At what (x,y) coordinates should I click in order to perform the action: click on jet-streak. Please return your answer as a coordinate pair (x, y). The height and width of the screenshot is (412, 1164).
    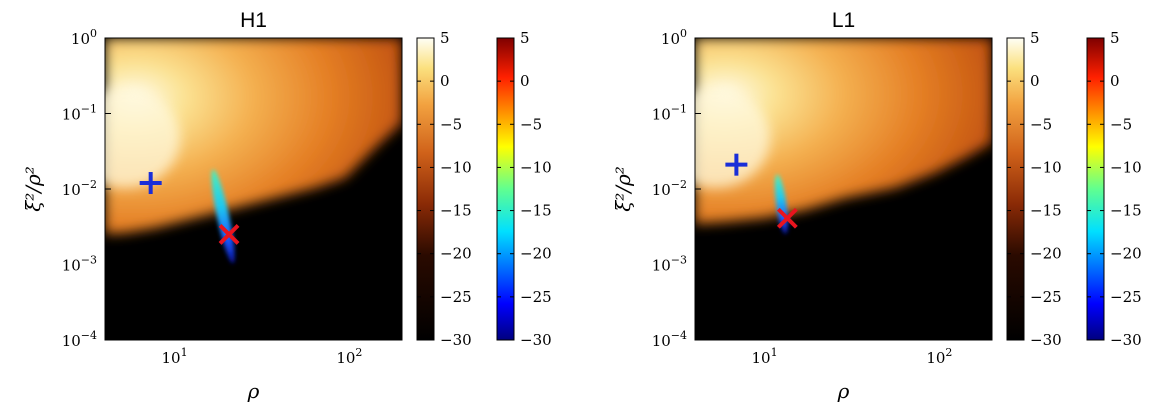
    Looking at the image, I should click on (223, 216).